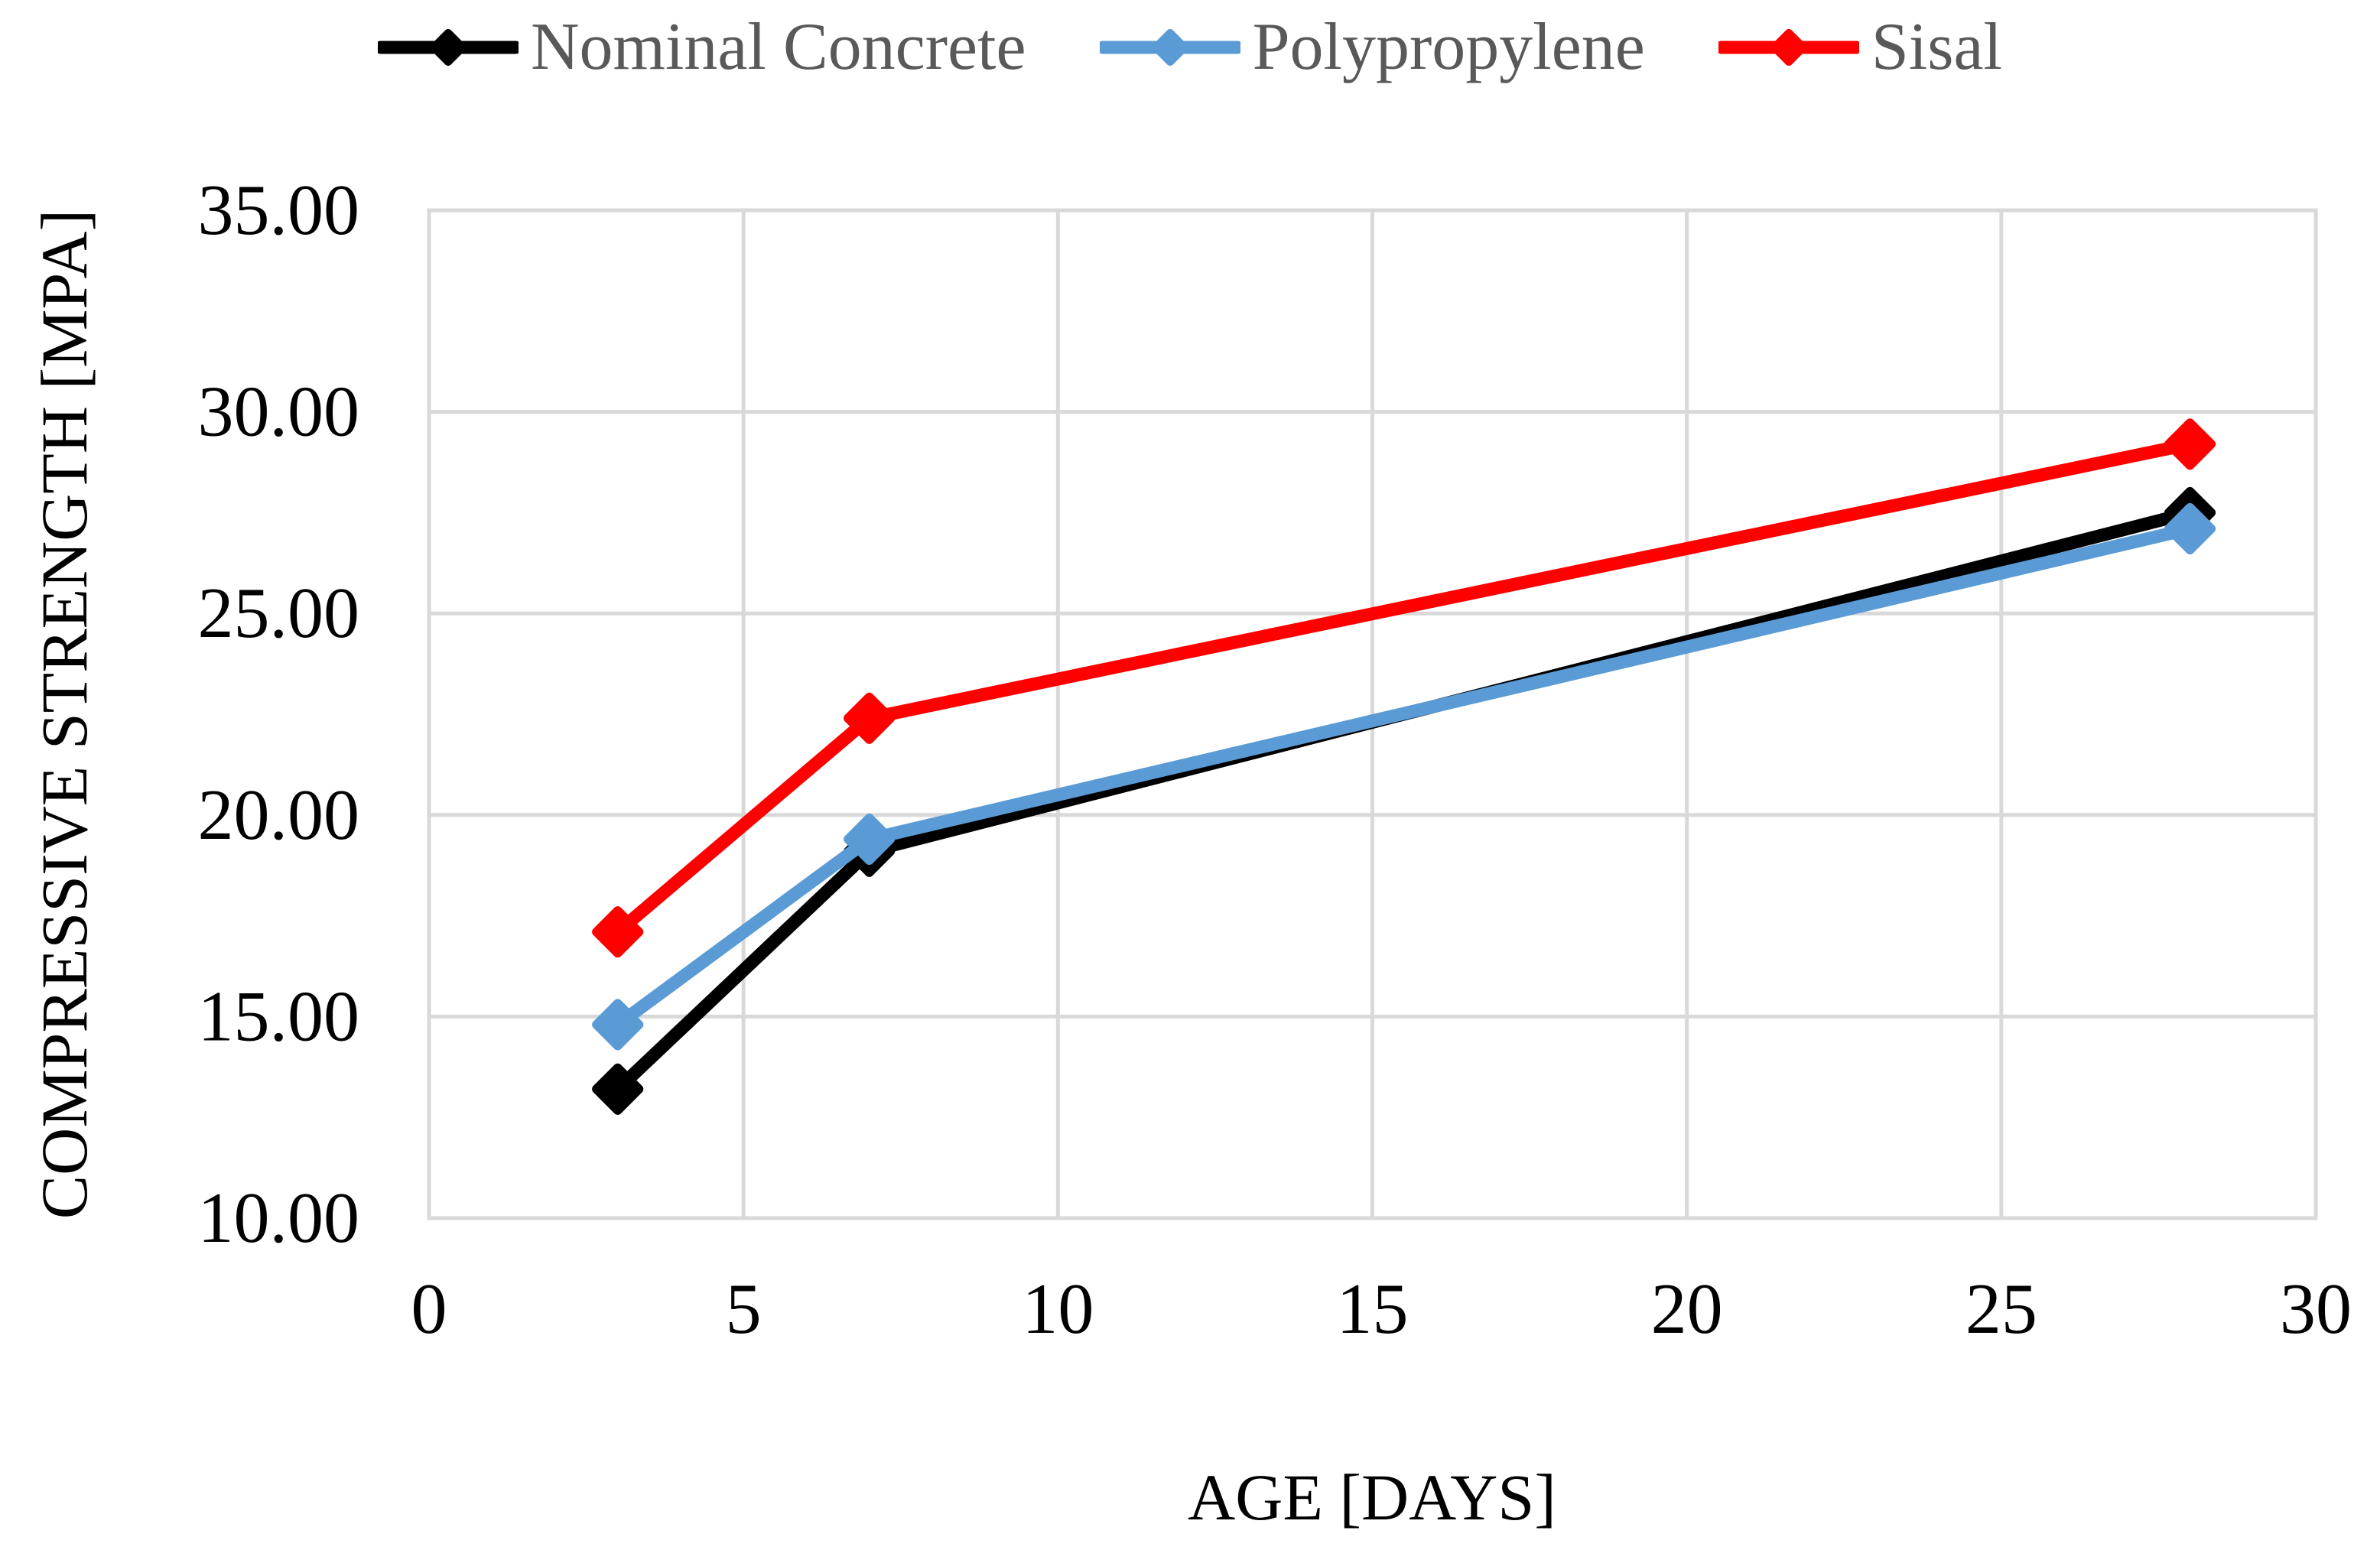 The image size is (2380, 1563). I want to click on chart-legend: Nominal Concrete Polypropylene Sisal, so click(1190, 47).